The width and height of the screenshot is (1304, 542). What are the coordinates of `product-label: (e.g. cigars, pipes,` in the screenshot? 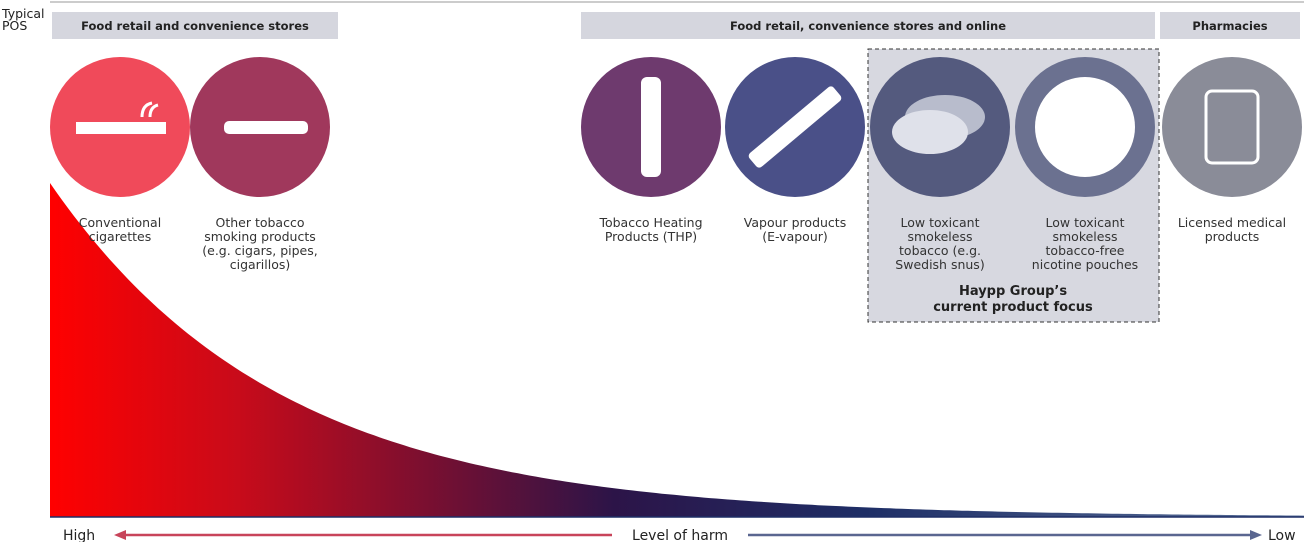 It's located at (259, 250).